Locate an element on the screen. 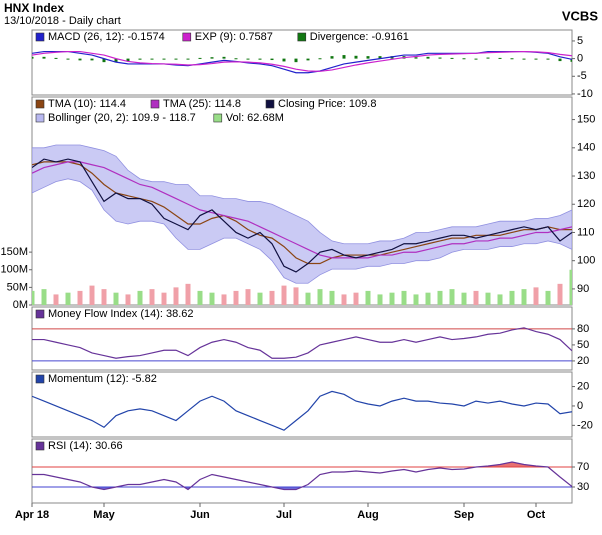  y-tick-label: -5 is located at coordinates (582, 76).